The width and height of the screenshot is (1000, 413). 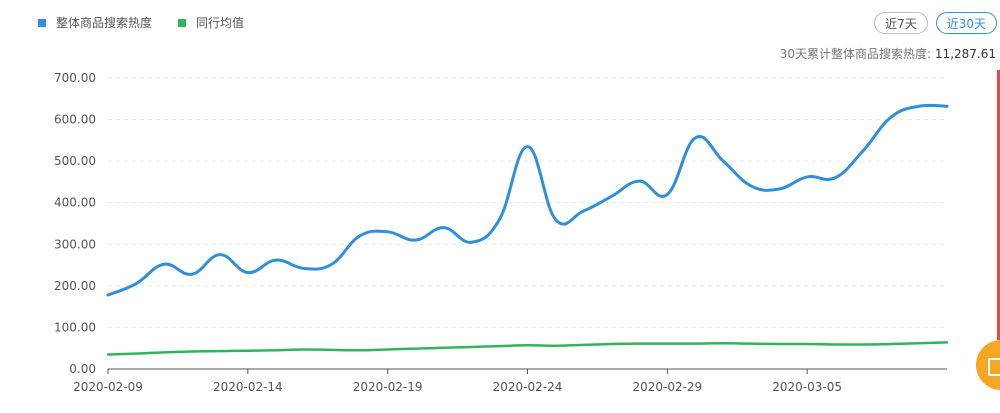 I want to click on x-tick-label: 2020-02-29, so click(x=667, y=387).